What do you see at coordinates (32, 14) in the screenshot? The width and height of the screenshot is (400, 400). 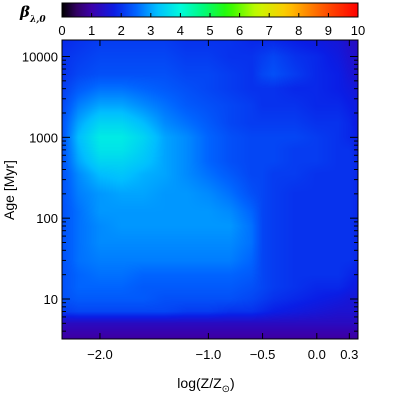 I see `colorbar-title: βλ,0` at bounding box center [32, 14].